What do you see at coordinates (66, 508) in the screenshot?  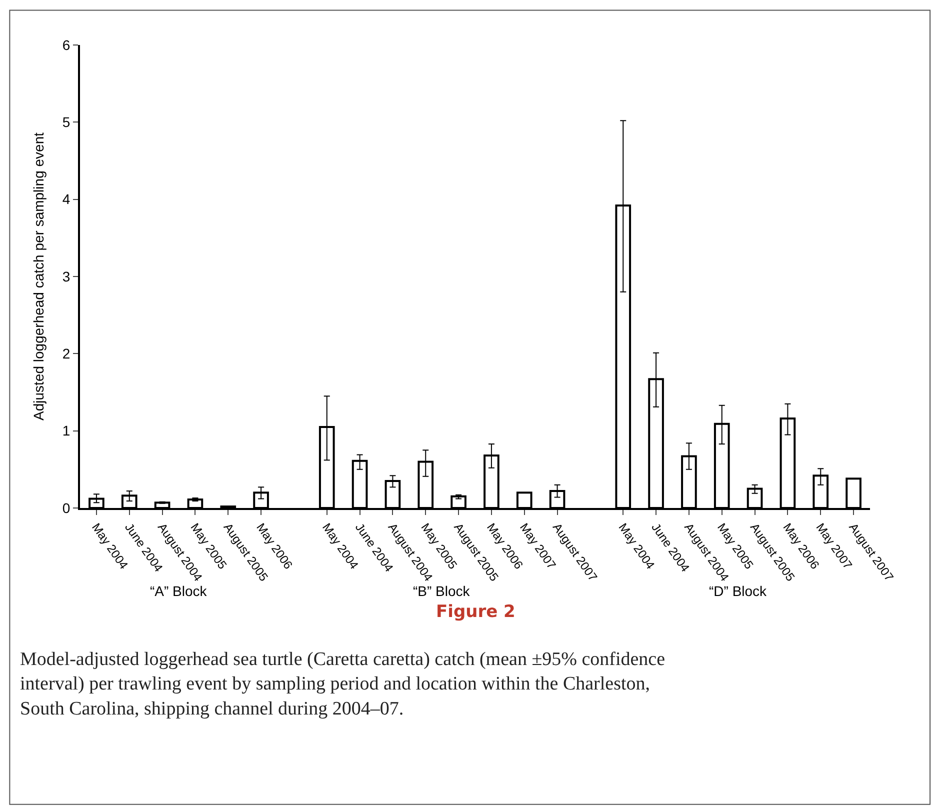 I see `y-tick-label: 0` at bounding box center [66, 508].